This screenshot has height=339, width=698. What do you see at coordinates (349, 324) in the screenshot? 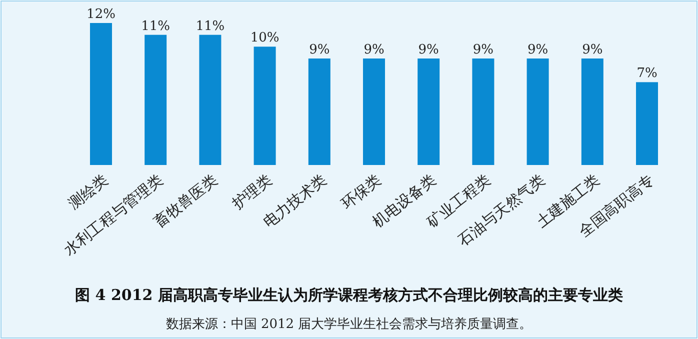
I see `source-note: 数据来源：中国 2012 届大学毕业生社会需求与培养质量调查。` at bounding box center [349, 324].